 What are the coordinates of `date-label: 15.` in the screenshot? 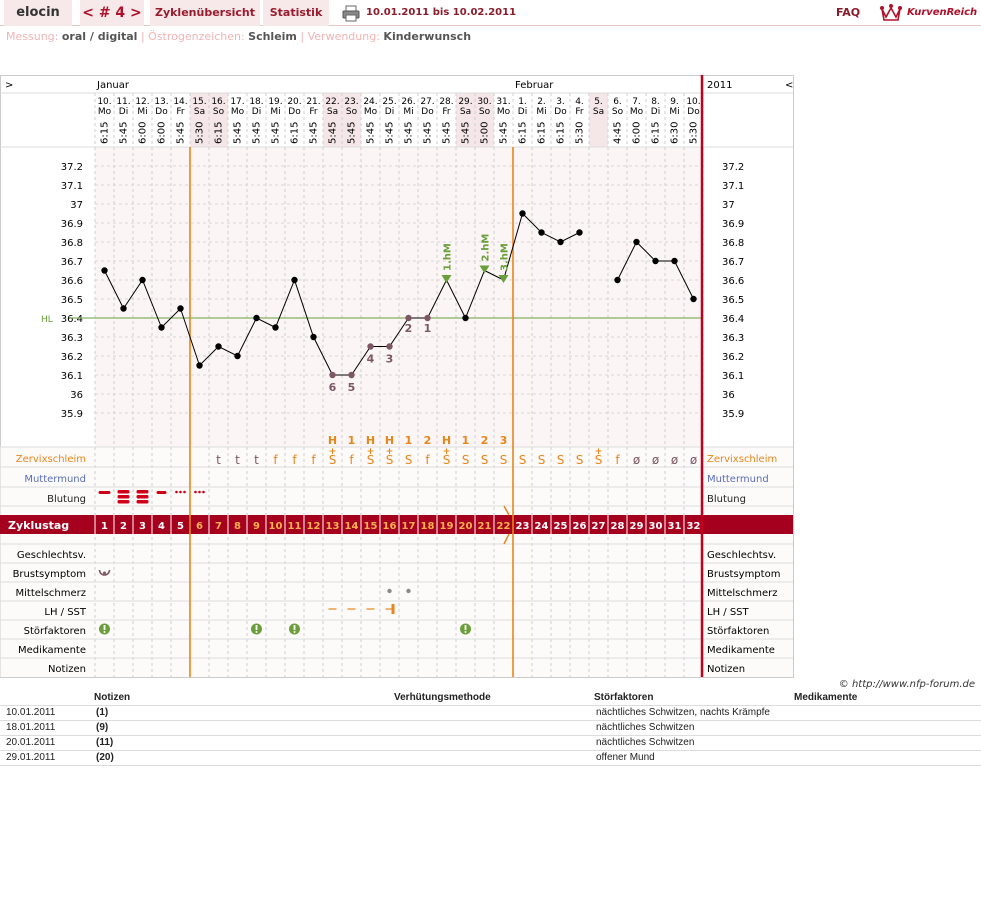 It's located at (199, 102).